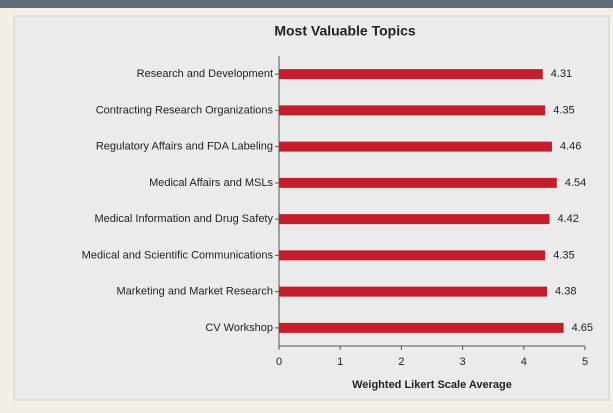 The width and height of the screenshot is (613, 413). Describe the element at coordinates (570, 147) in the screenshot. I see `value-label: 4.46` at that location.